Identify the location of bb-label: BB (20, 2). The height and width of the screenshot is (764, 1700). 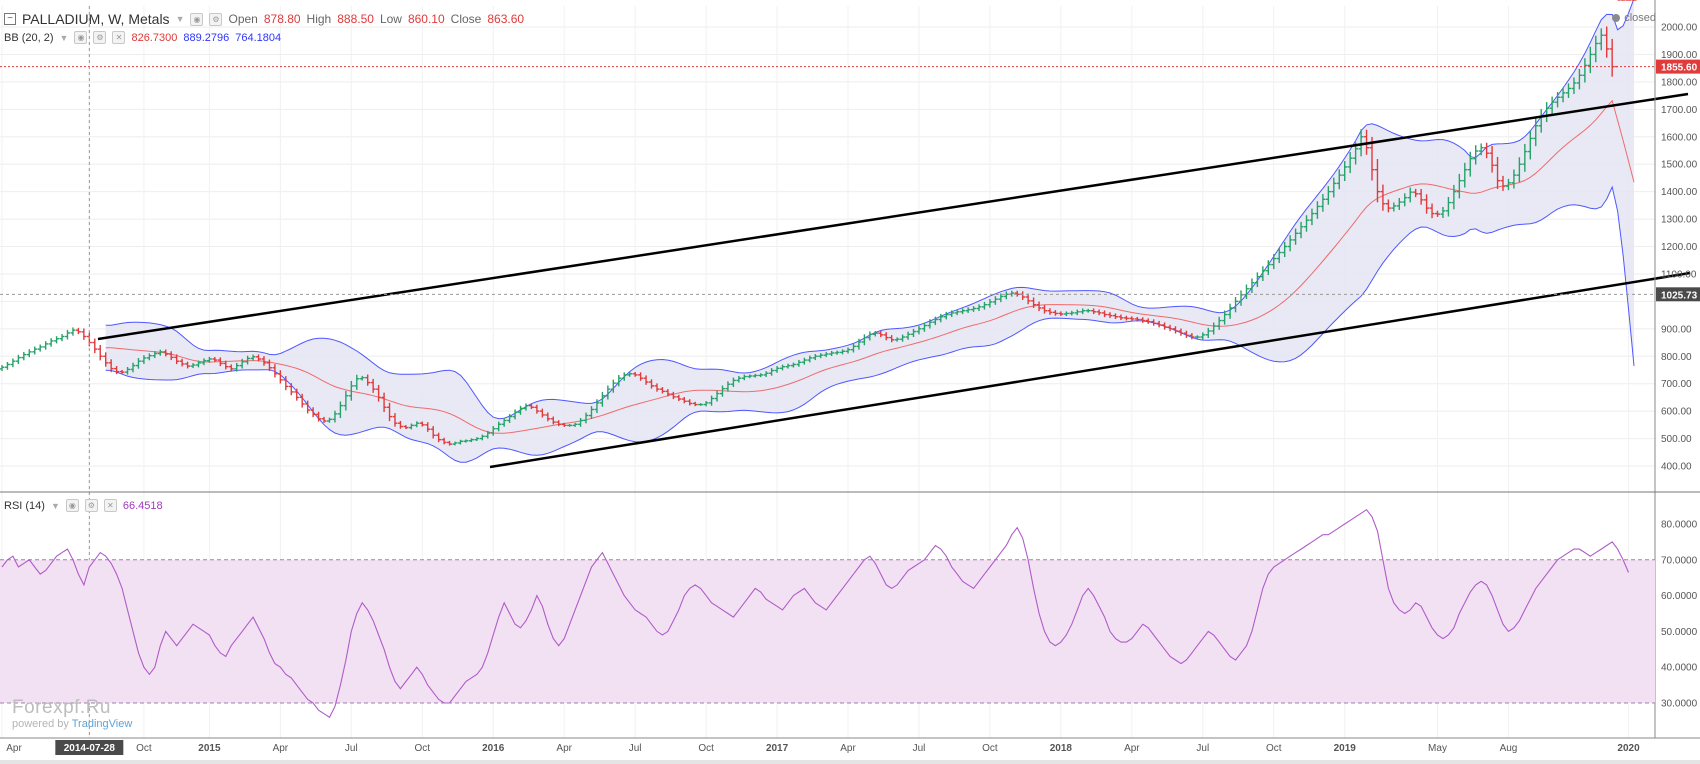
(29, 37).